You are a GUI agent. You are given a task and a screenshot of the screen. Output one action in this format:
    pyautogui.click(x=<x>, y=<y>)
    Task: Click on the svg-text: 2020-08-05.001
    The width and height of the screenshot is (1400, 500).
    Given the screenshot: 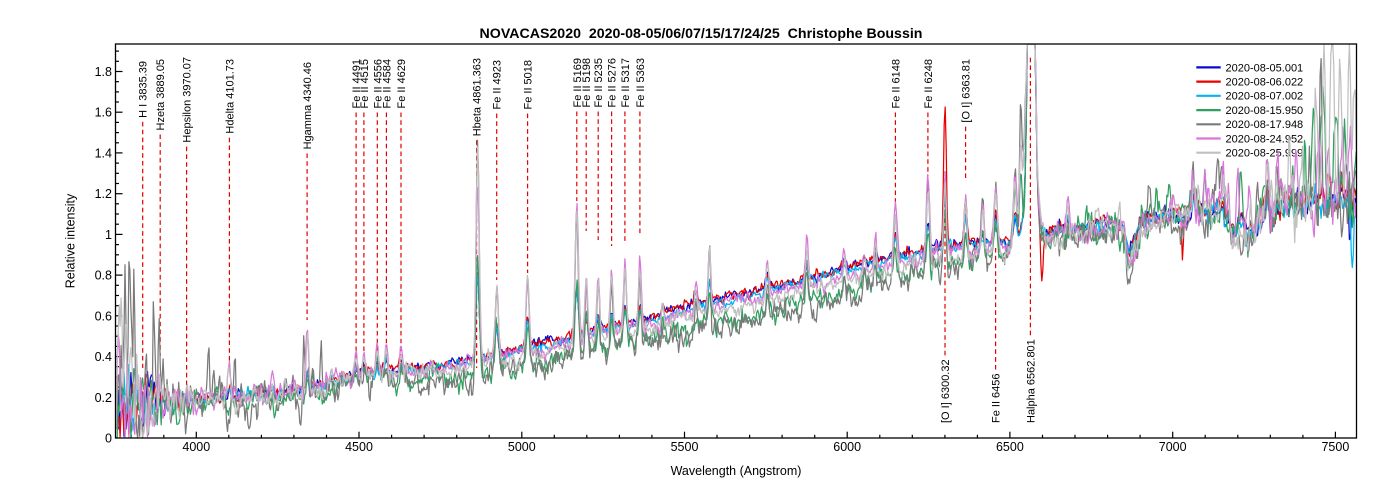 What is the action you would take?
    pyautogui.click(x=1265, y=68)
    